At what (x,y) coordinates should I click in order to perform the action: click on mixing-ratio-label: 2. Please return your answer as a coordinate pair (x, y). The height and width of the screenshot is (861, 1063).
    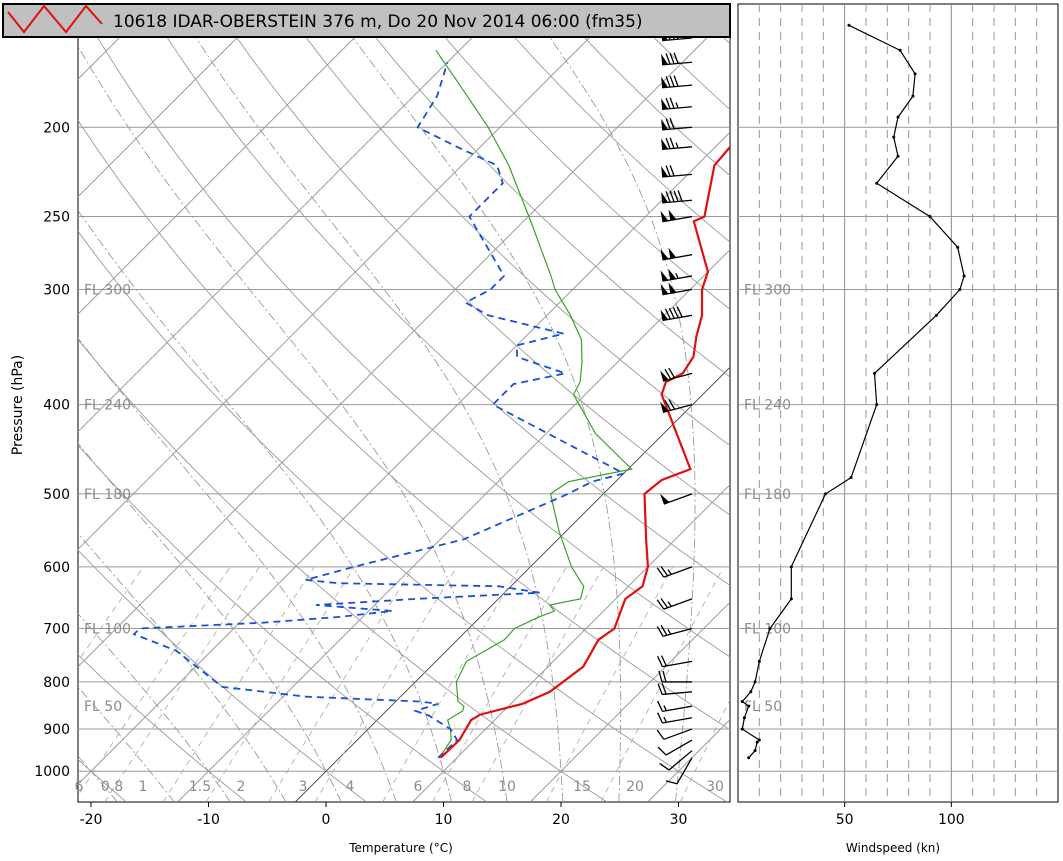
    Looking at the image, I should click on (241, 787).